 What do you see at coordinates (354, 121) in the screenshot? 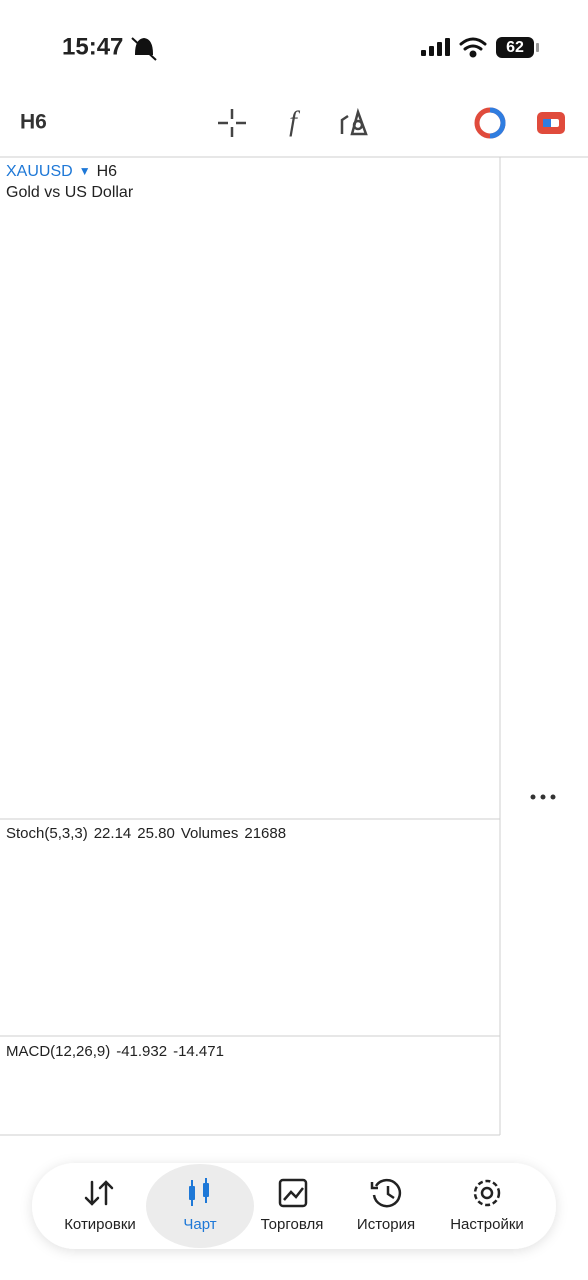
I see `objects-button` at bounding box center [354, 121].